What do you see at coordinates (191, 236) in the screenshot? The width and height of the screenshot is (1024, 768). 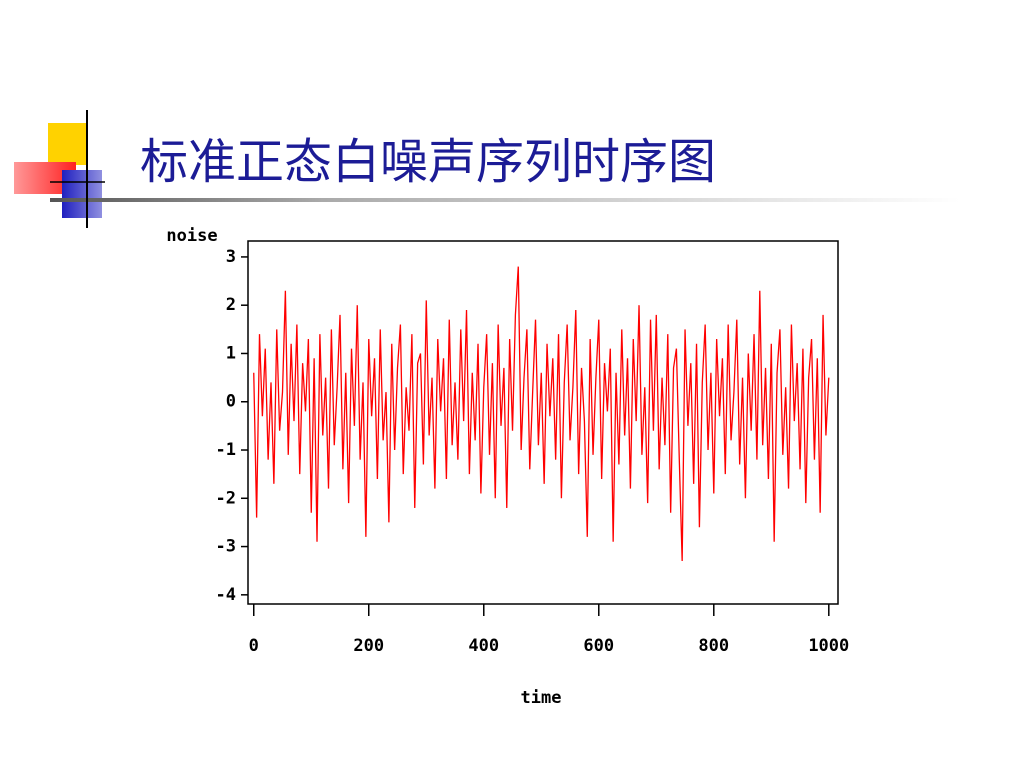 I see `y-axis-label: noise` at bounding box center [191, 236].